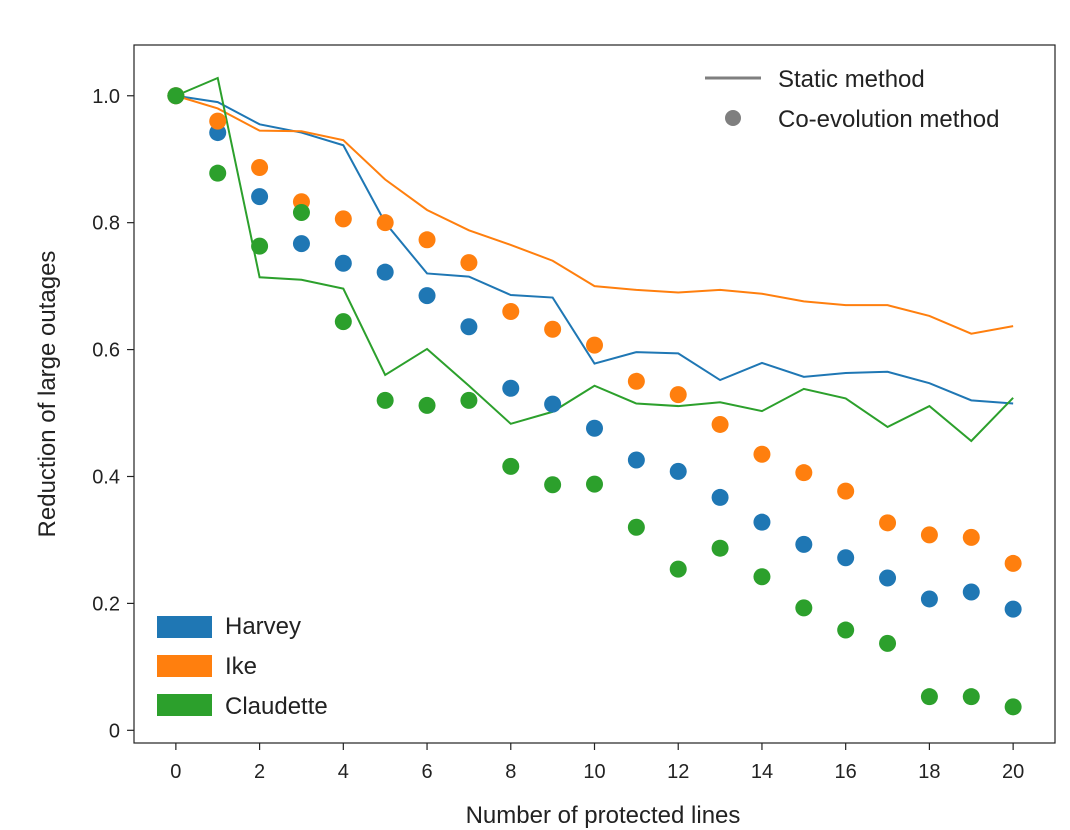  I want to click on legend-coevolution-label: Co-evolution method, so click(888, 119).